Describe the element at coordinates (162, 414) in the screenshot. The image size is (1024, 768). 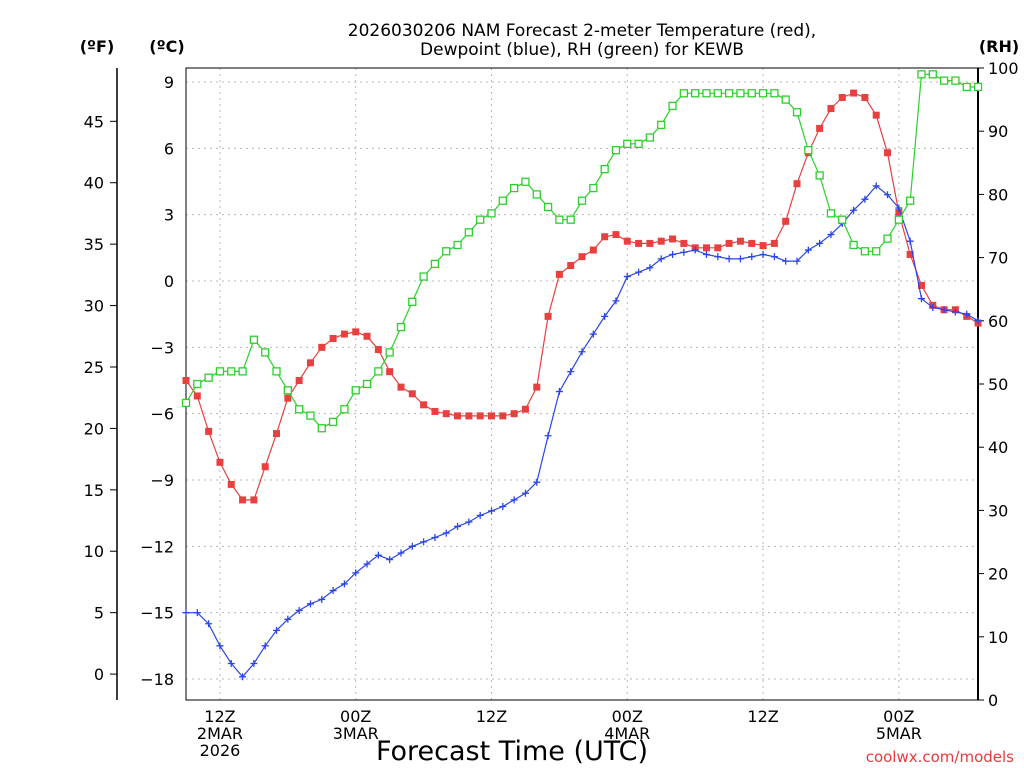
I see `celsius-tick-label: −6` at that location.